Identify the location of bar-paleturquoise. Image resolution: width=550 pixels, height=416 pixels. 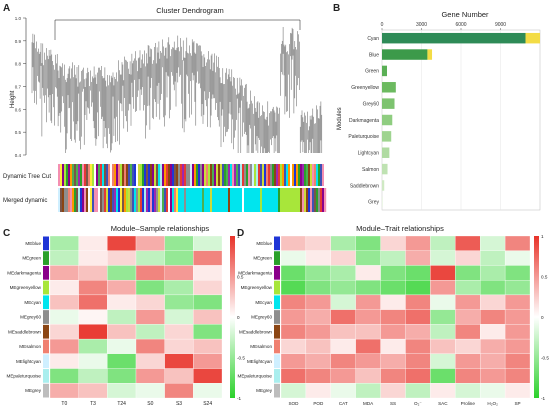
(387, 136).